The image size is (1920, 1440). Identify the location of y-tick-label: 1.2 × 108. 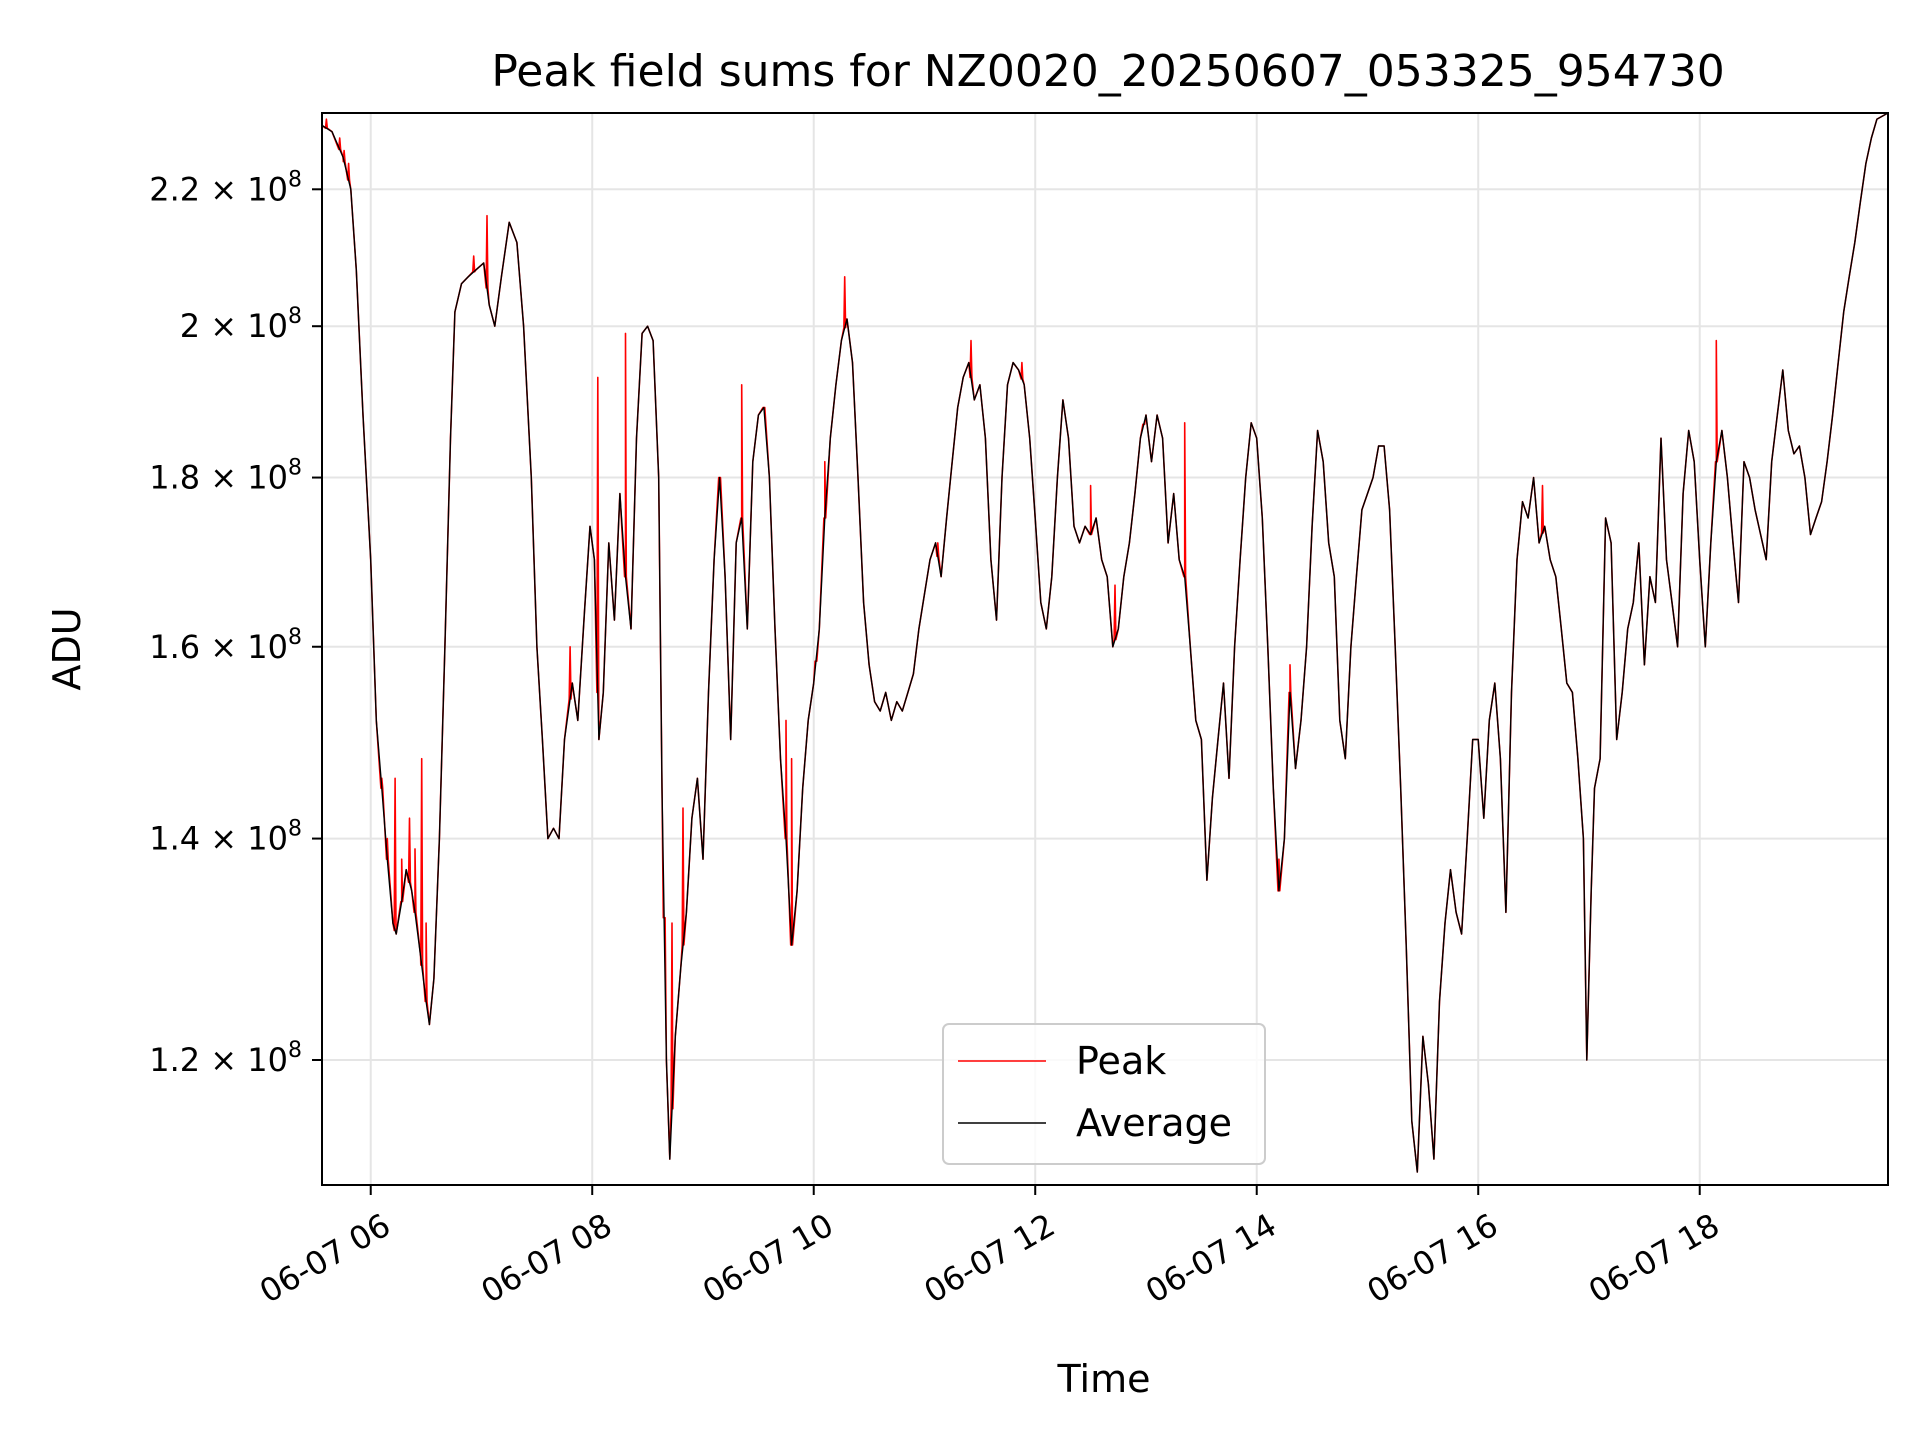
(225, 1058).